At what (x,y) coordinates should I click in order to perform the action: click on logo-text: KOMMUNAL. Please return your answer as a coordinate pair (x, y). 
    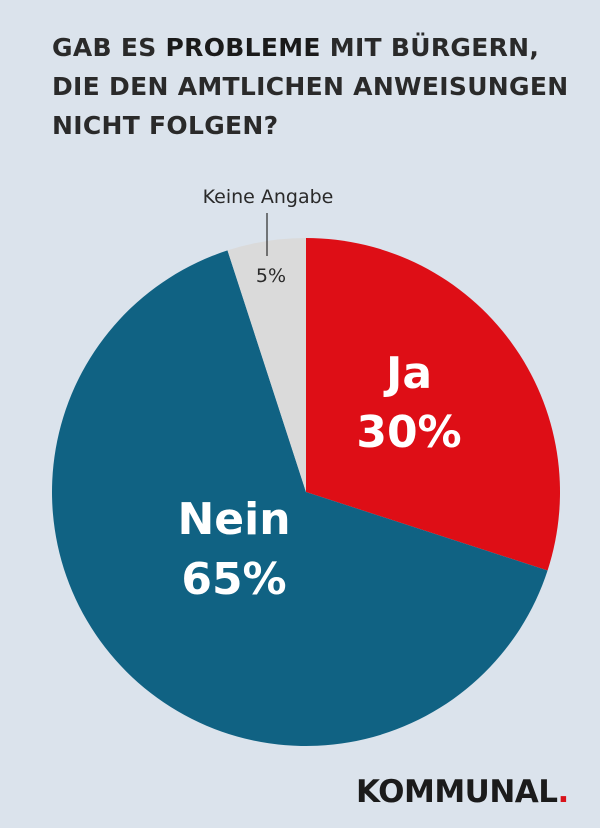
    Looking at the image, I should click on (457, 792).